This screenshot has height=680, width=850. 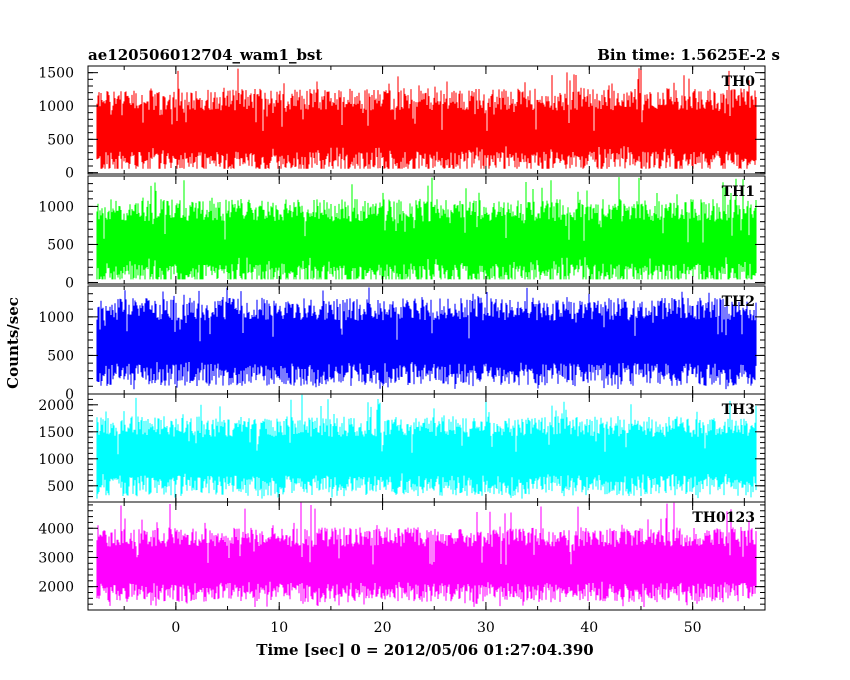 I want to click on panel-label-th3: TH3, so click(x=738, y=410).